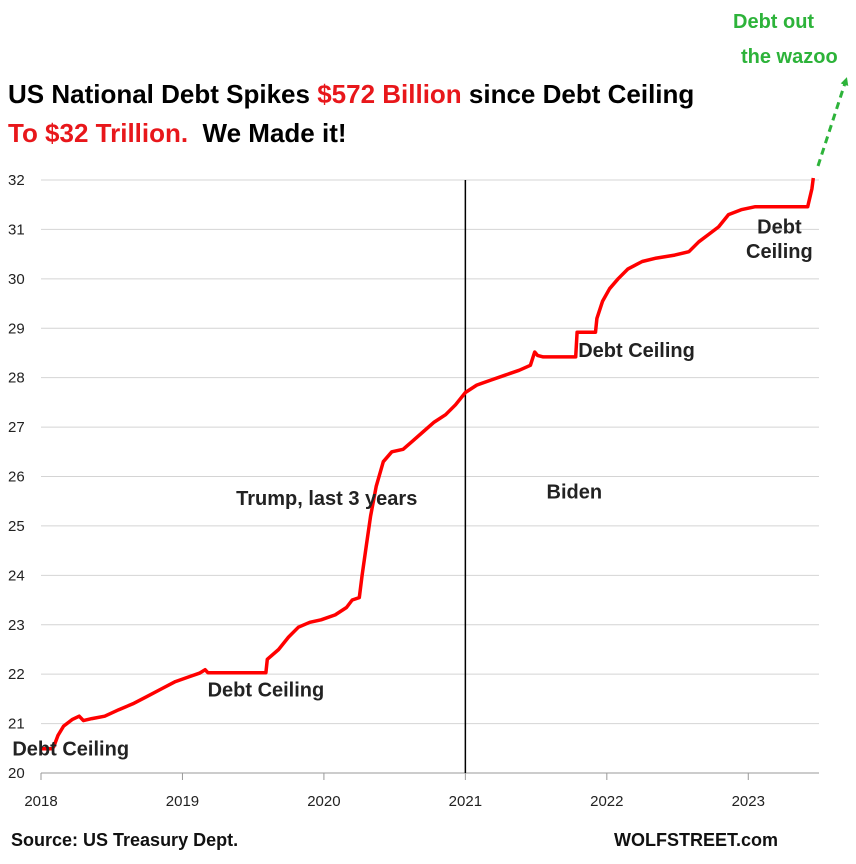 Image resolution: width=856 pixels, height=864 pixels. What do you see at coordinates (182, 801) in the screenshot?
I see `x-tick-label: 2019` at bounding box center [182, 801].